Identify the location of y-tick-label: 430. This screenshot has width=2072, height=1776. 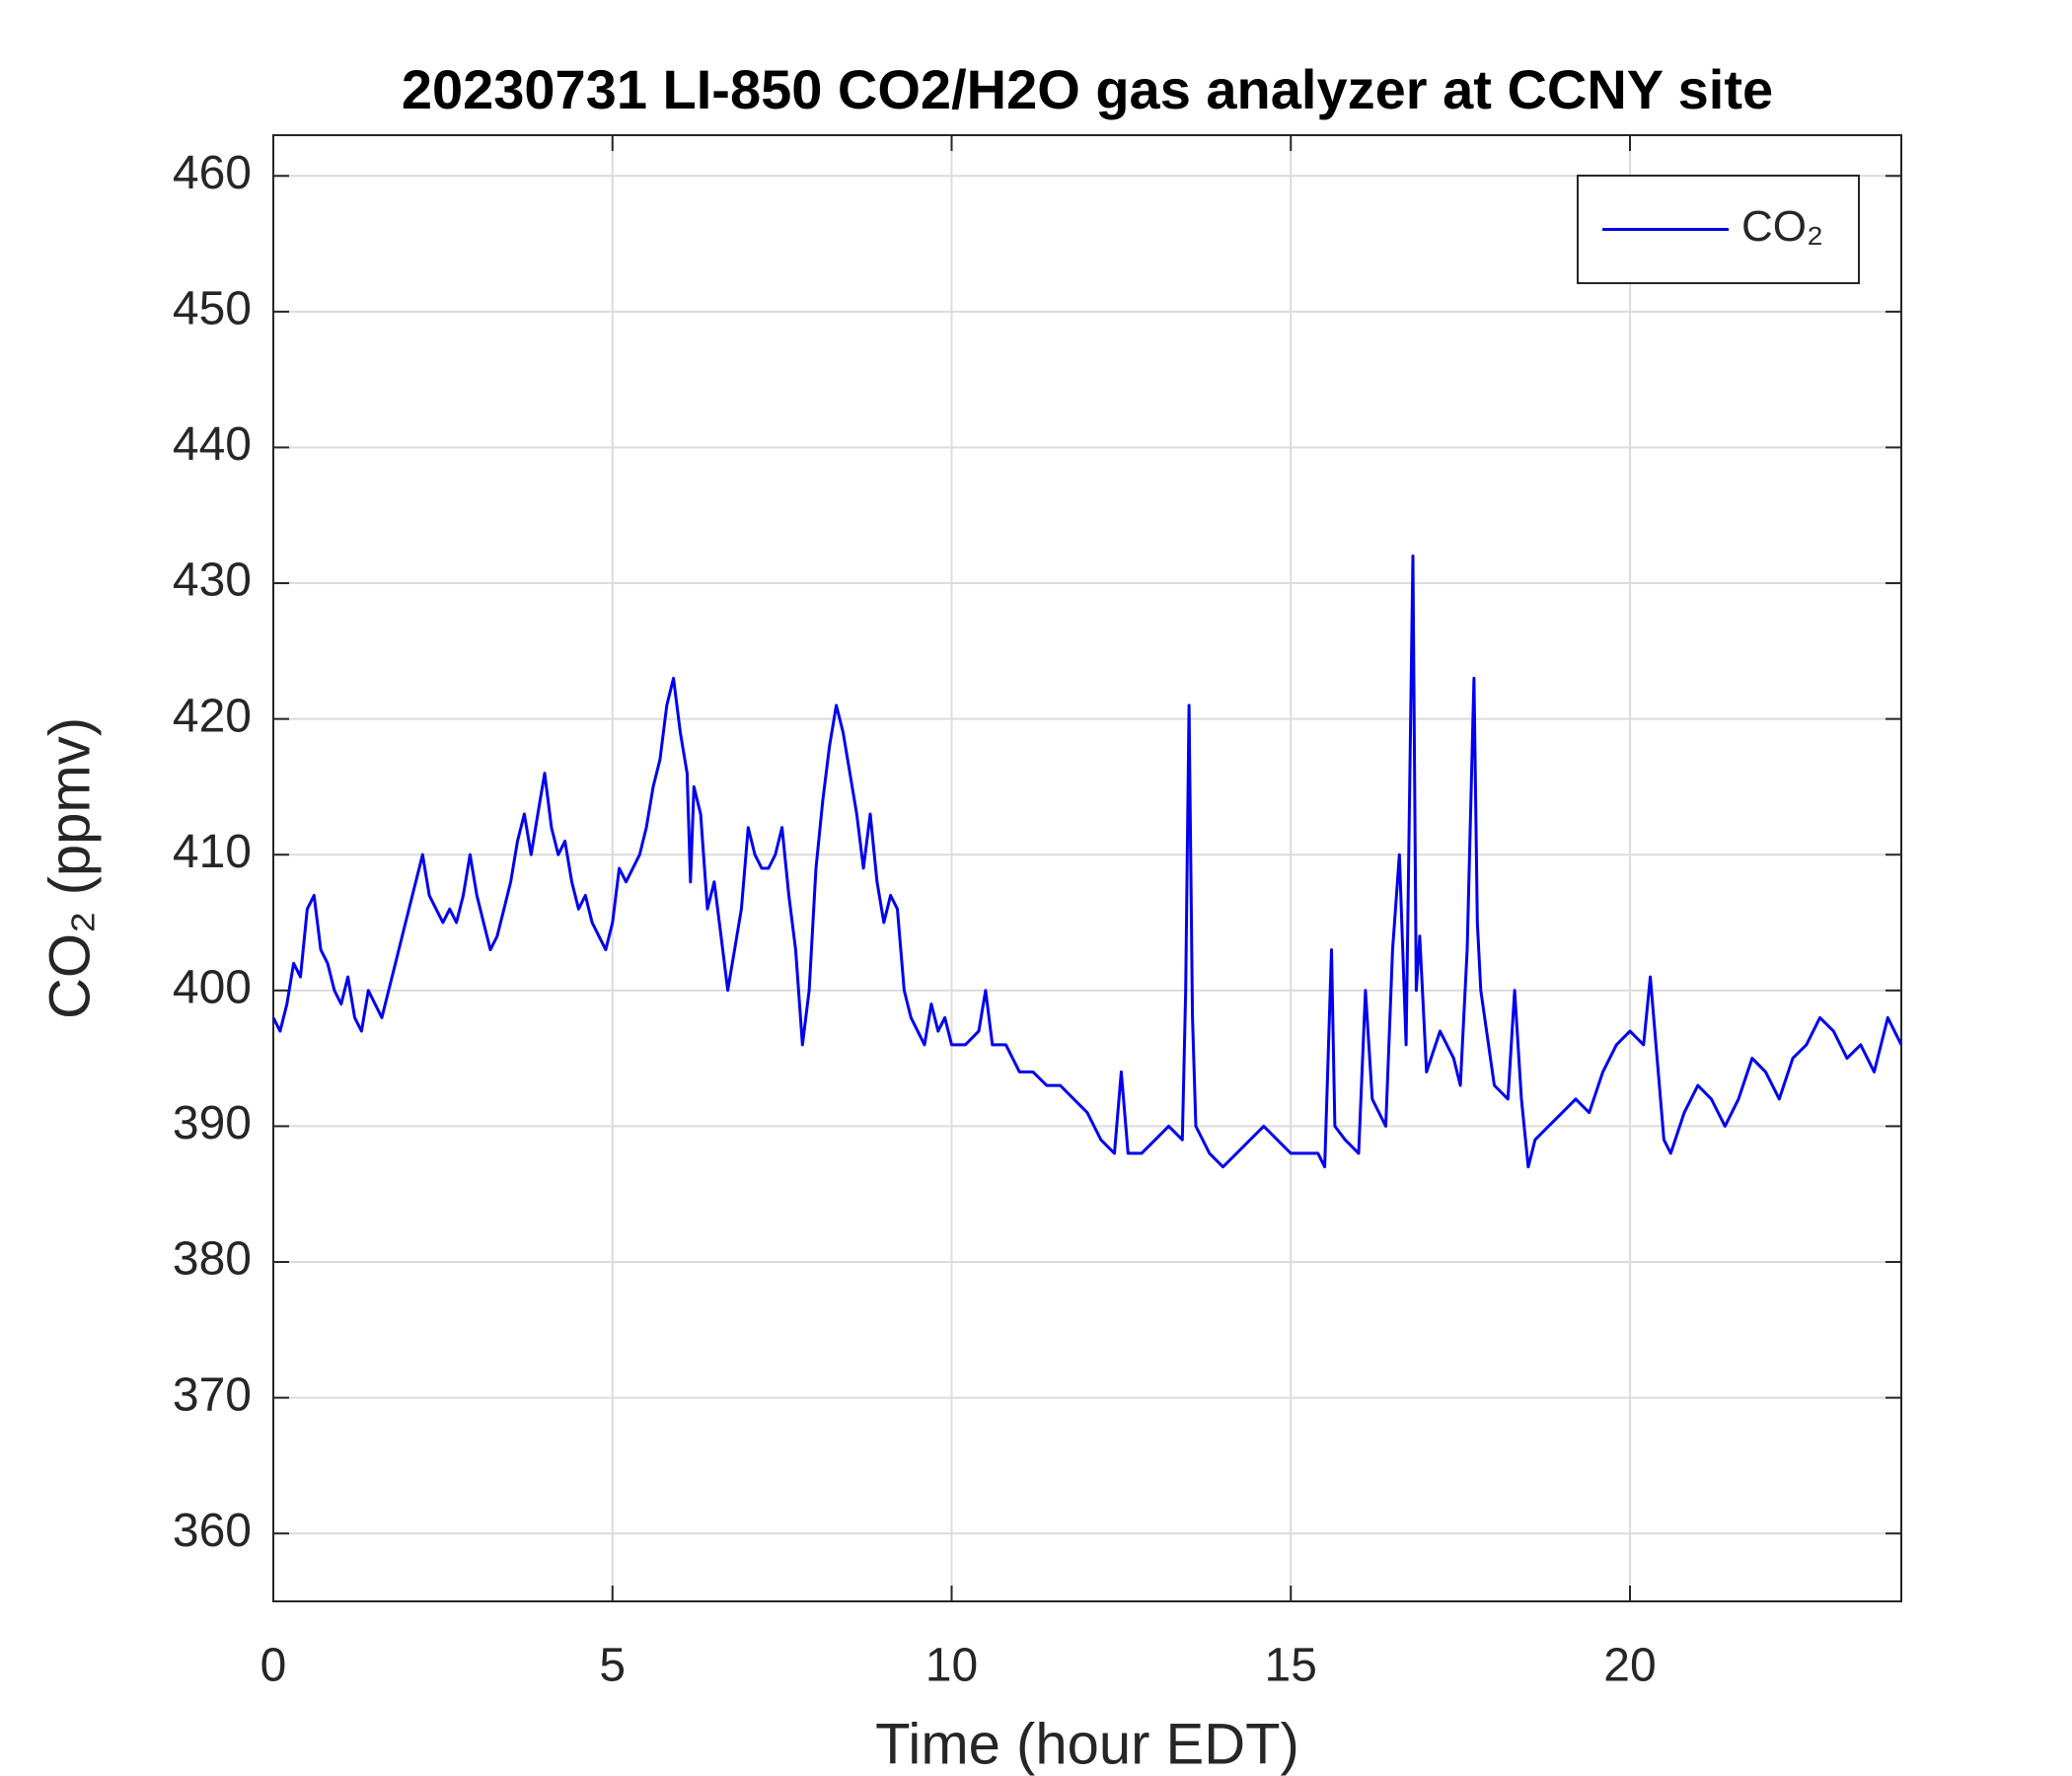
(213, 581).